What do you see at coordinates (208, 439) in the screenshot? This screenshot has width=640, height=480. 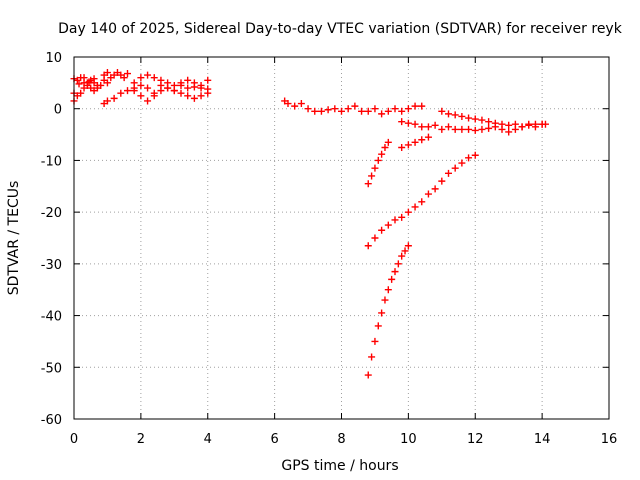 I see `x-tick-label: 4` at bounding box center [208, 439].